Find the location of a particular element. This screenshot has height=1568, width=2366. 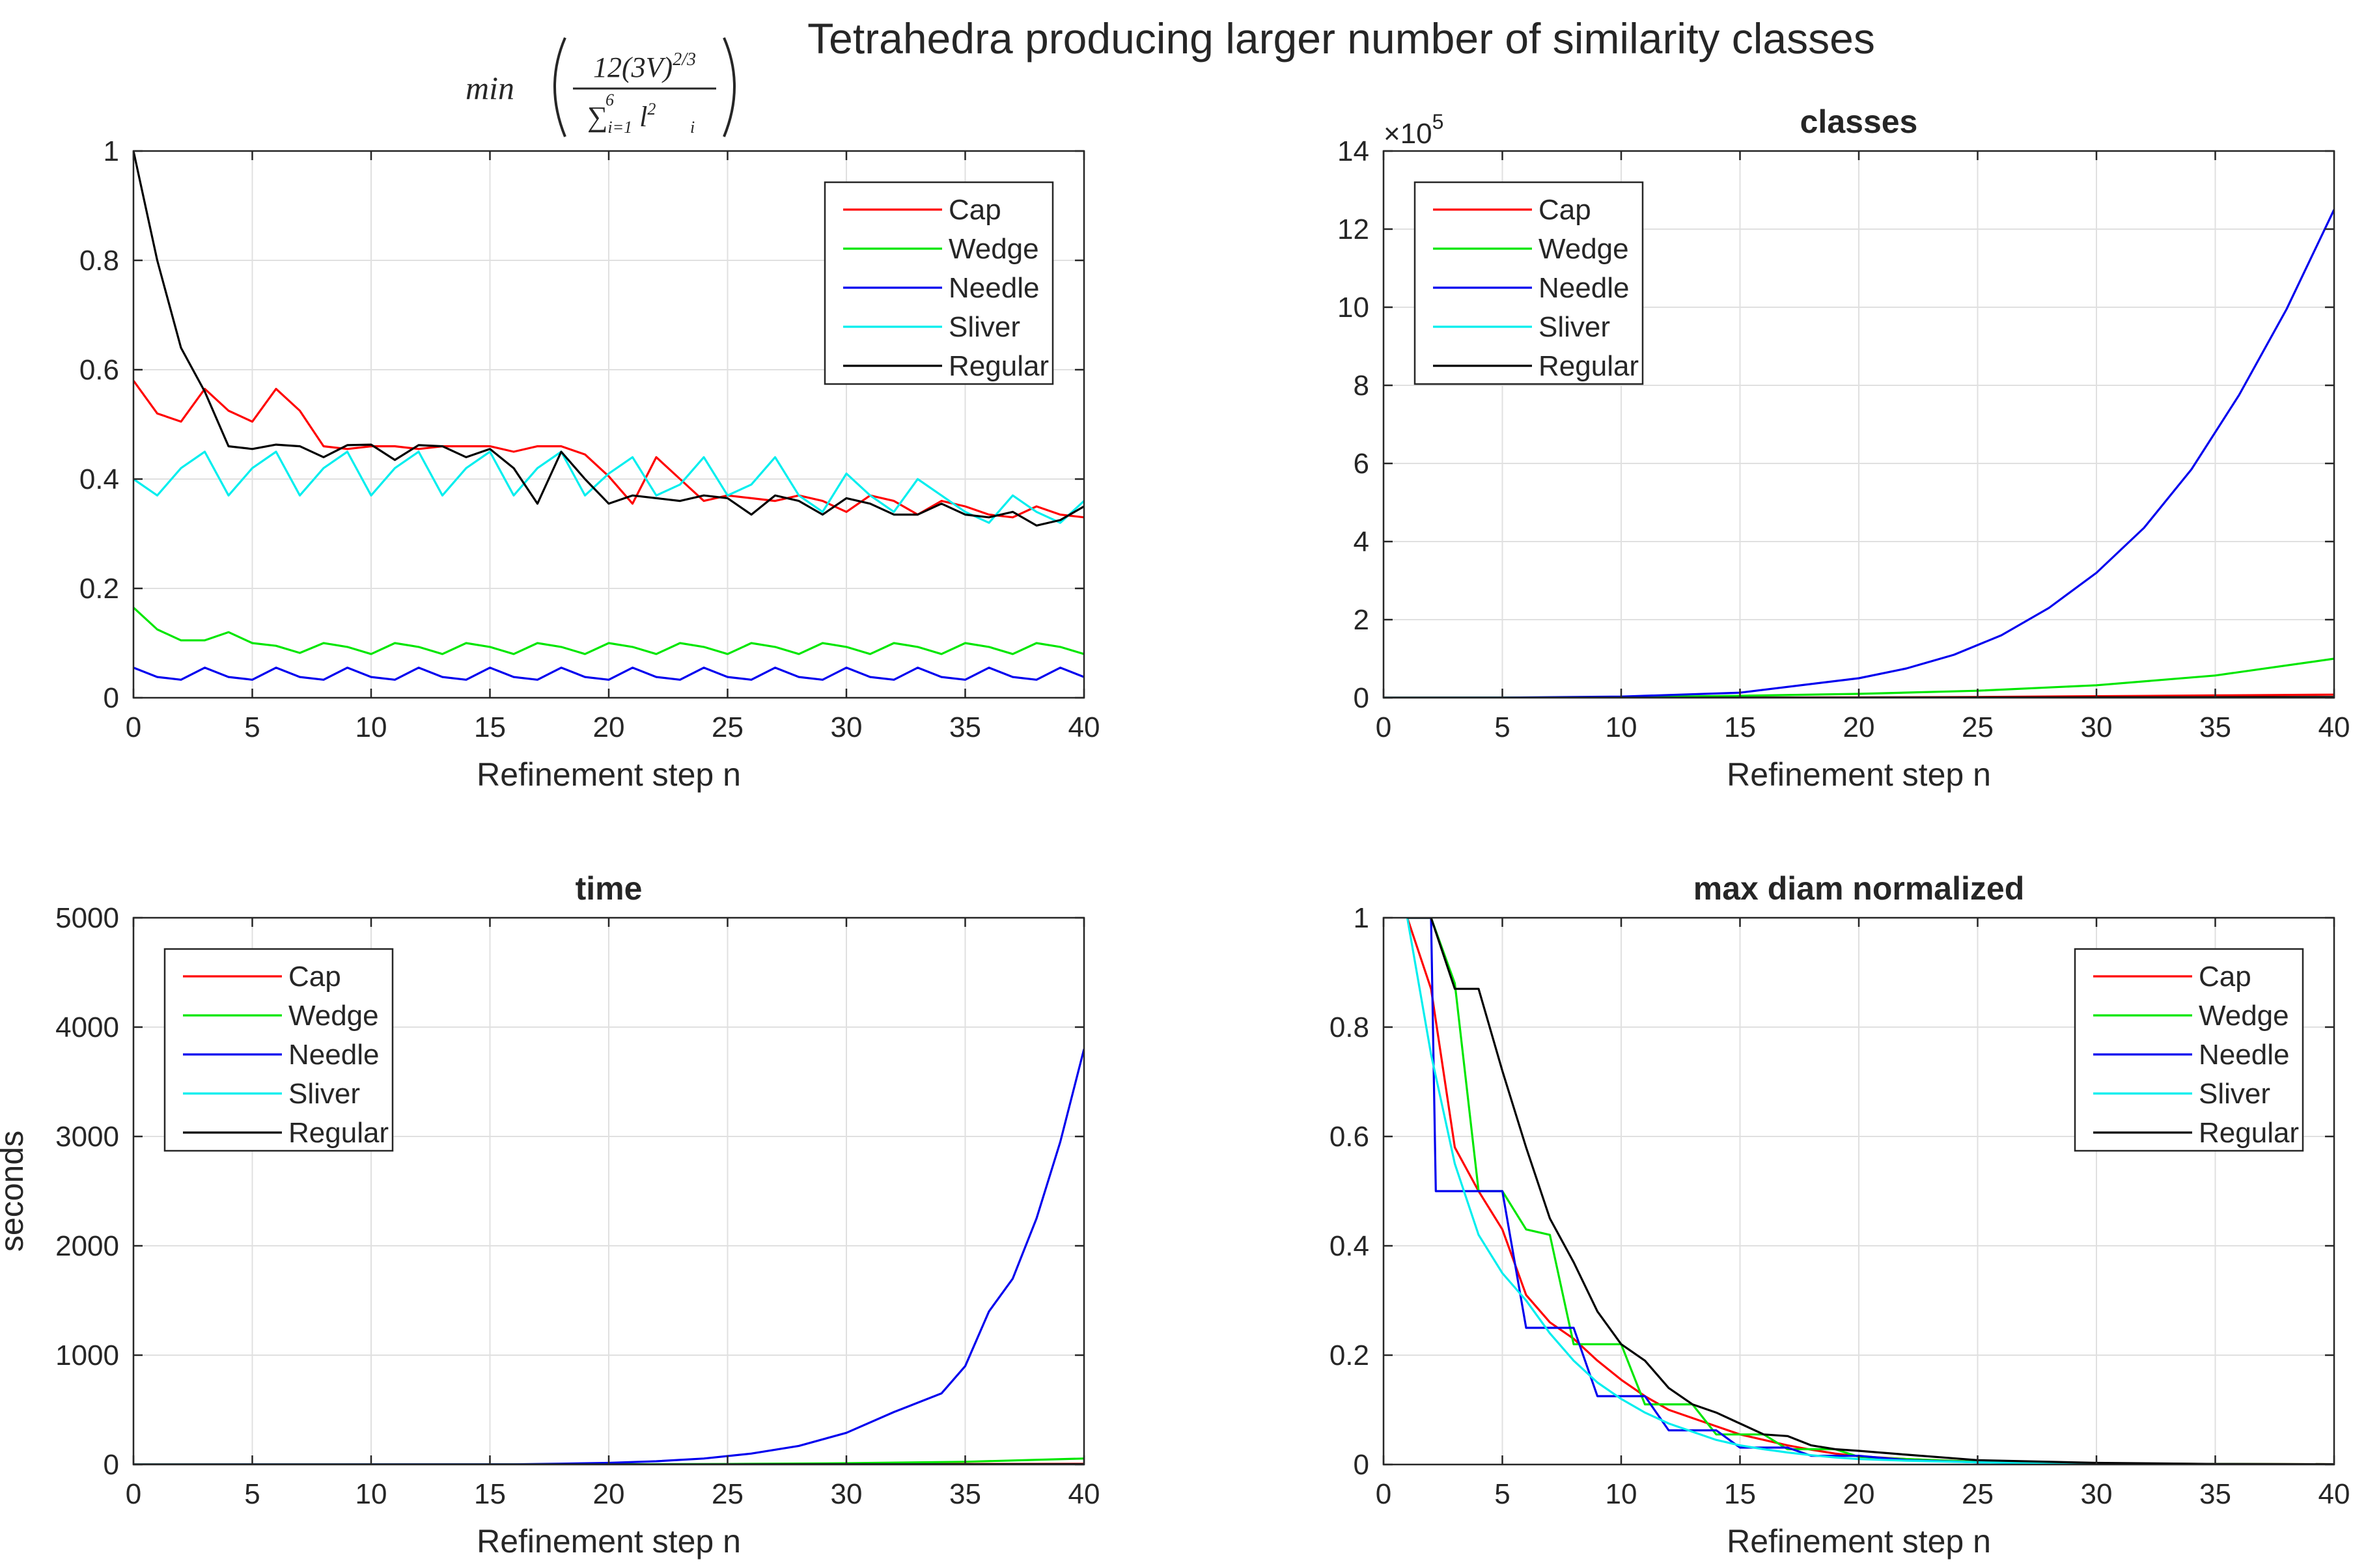

formula-title: min 12(3V)2/3 ∑i=1 l26 i is located at coordinates (601, 87).